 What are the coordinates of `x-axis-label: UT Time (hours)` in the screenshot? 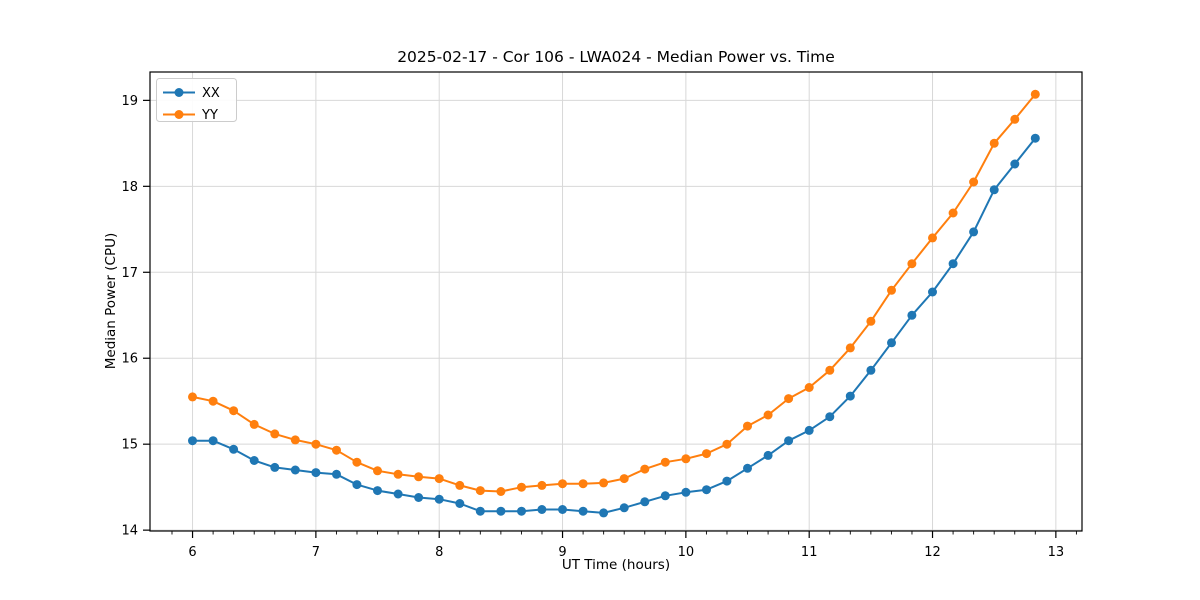 It's located at (616, 565).